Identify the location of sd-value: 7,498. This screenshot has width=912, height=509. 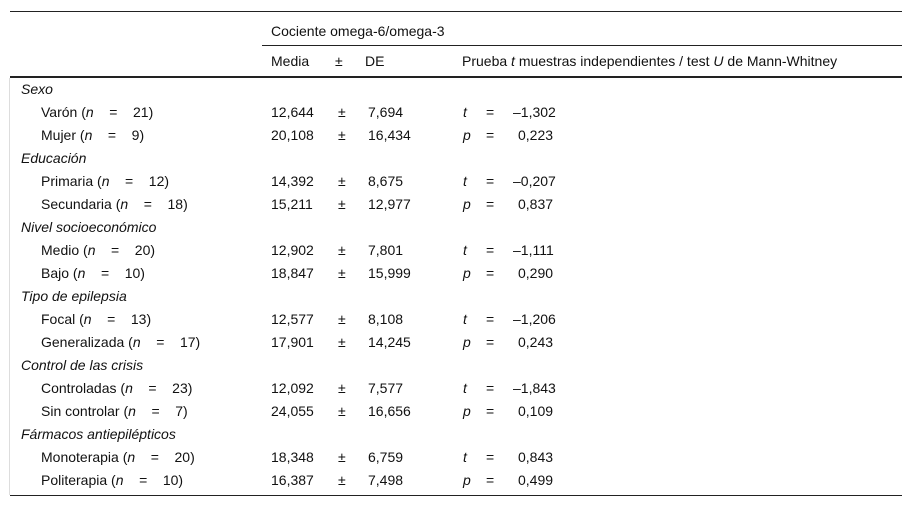
(386, 480).